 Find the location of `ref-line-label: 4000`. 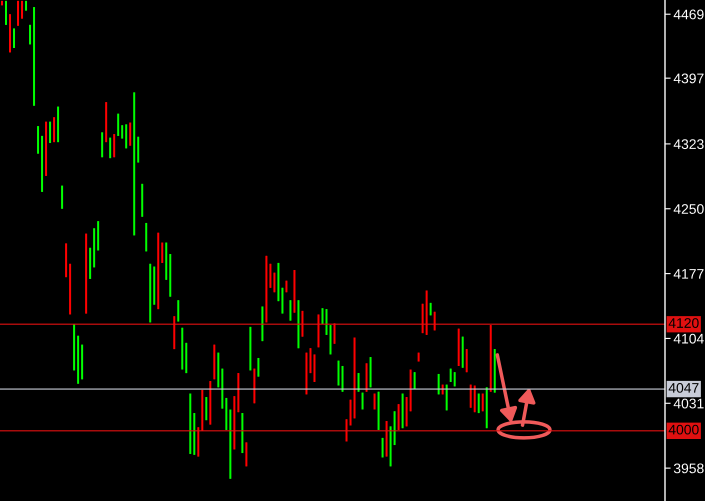

ref-line-label: 4000 is located at coordinates (683, 429).